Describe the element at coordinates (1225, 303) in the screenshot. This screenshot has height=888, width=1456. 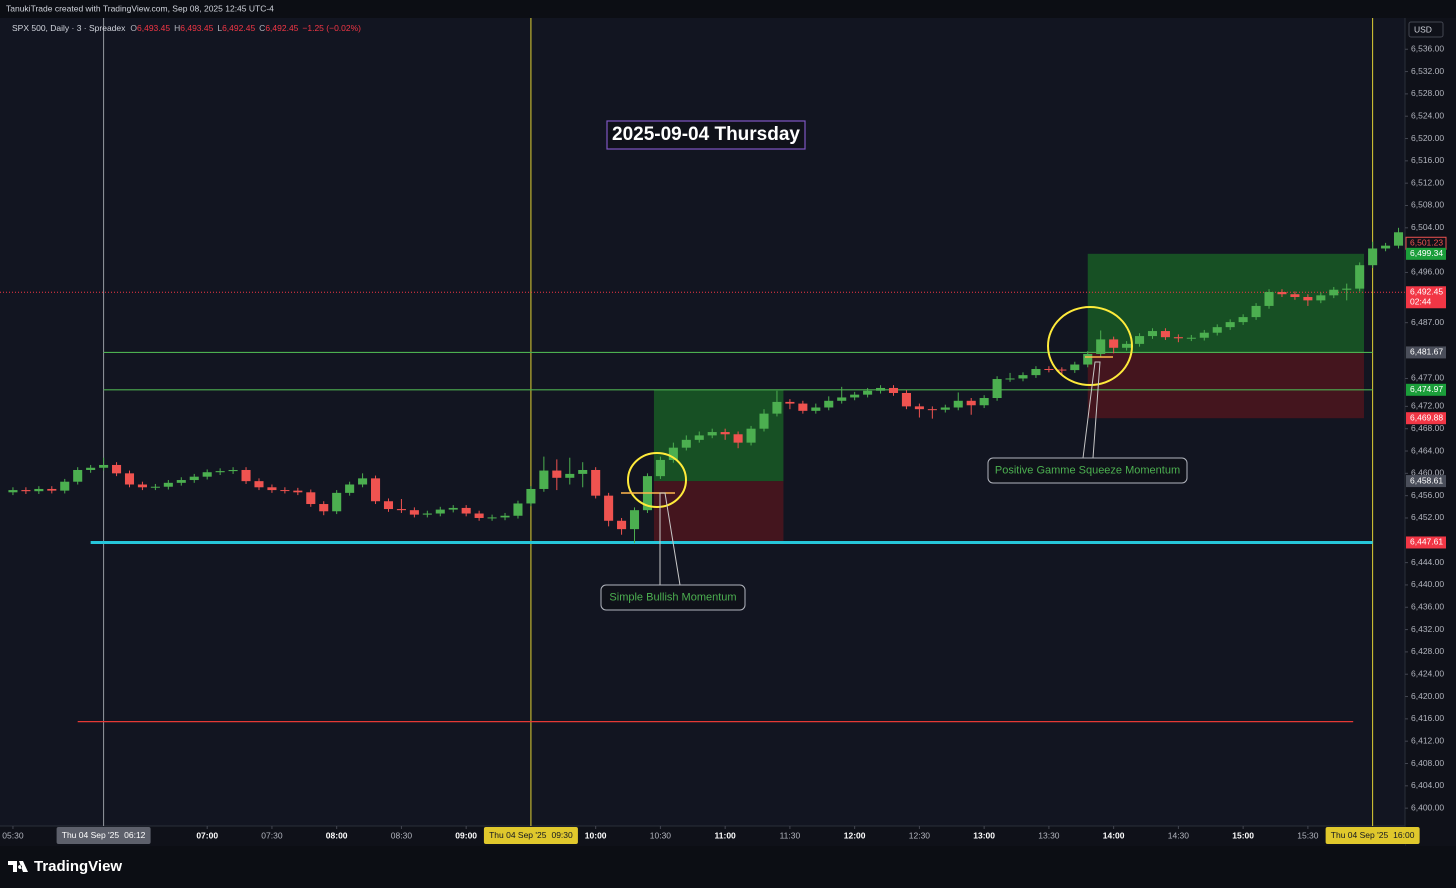
I see `profit-zone` at that location.